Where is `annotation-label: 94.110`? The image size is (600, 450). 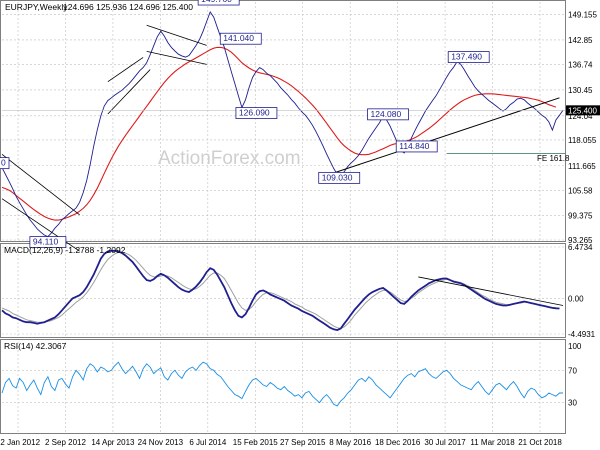
annotation-label: 94.110 is located at coordinates (46, 242).